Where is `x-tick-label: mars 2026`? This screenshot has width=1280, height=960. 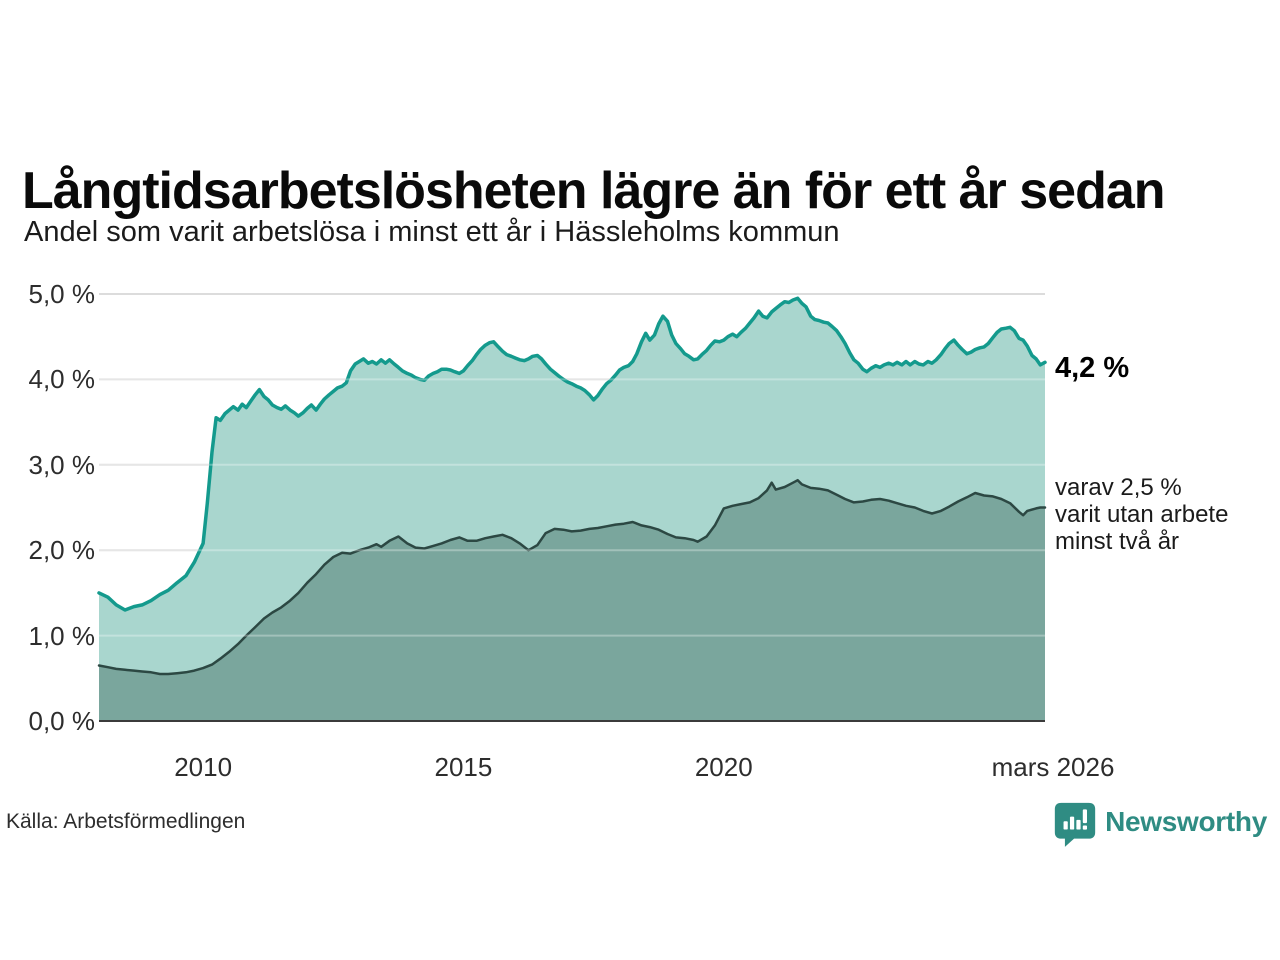
x-tick-label: mars 2026 is located at coordinates (1053, 767).